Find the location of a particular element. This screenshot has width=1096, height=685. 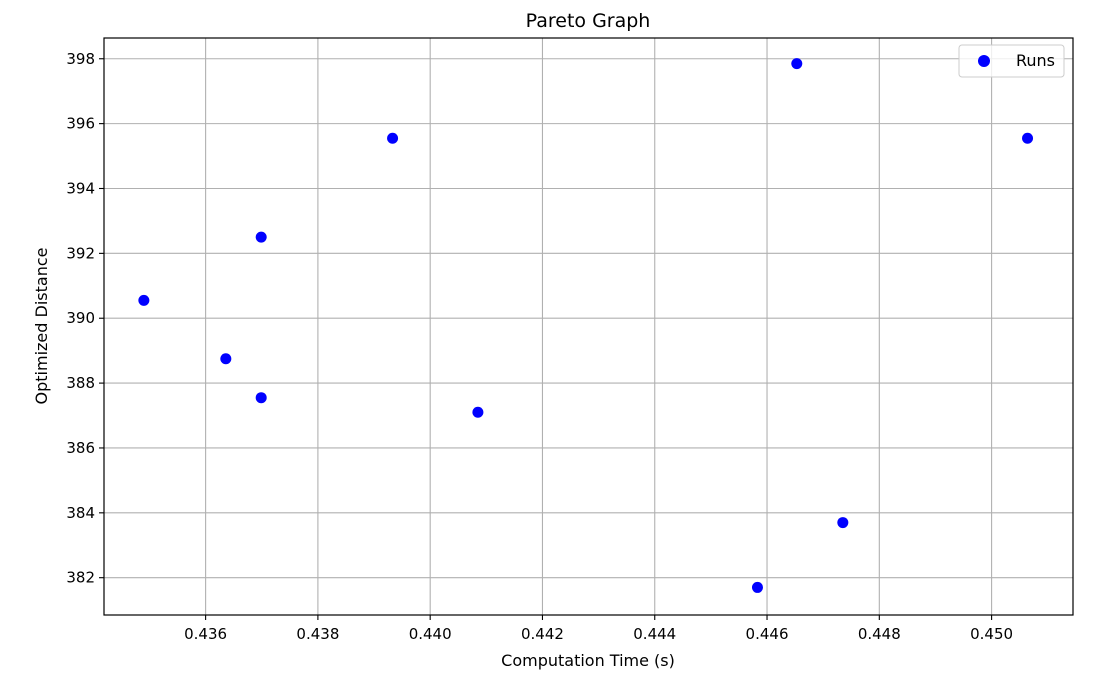

y-tick-label: 390 is located at coordinates (80, 318).